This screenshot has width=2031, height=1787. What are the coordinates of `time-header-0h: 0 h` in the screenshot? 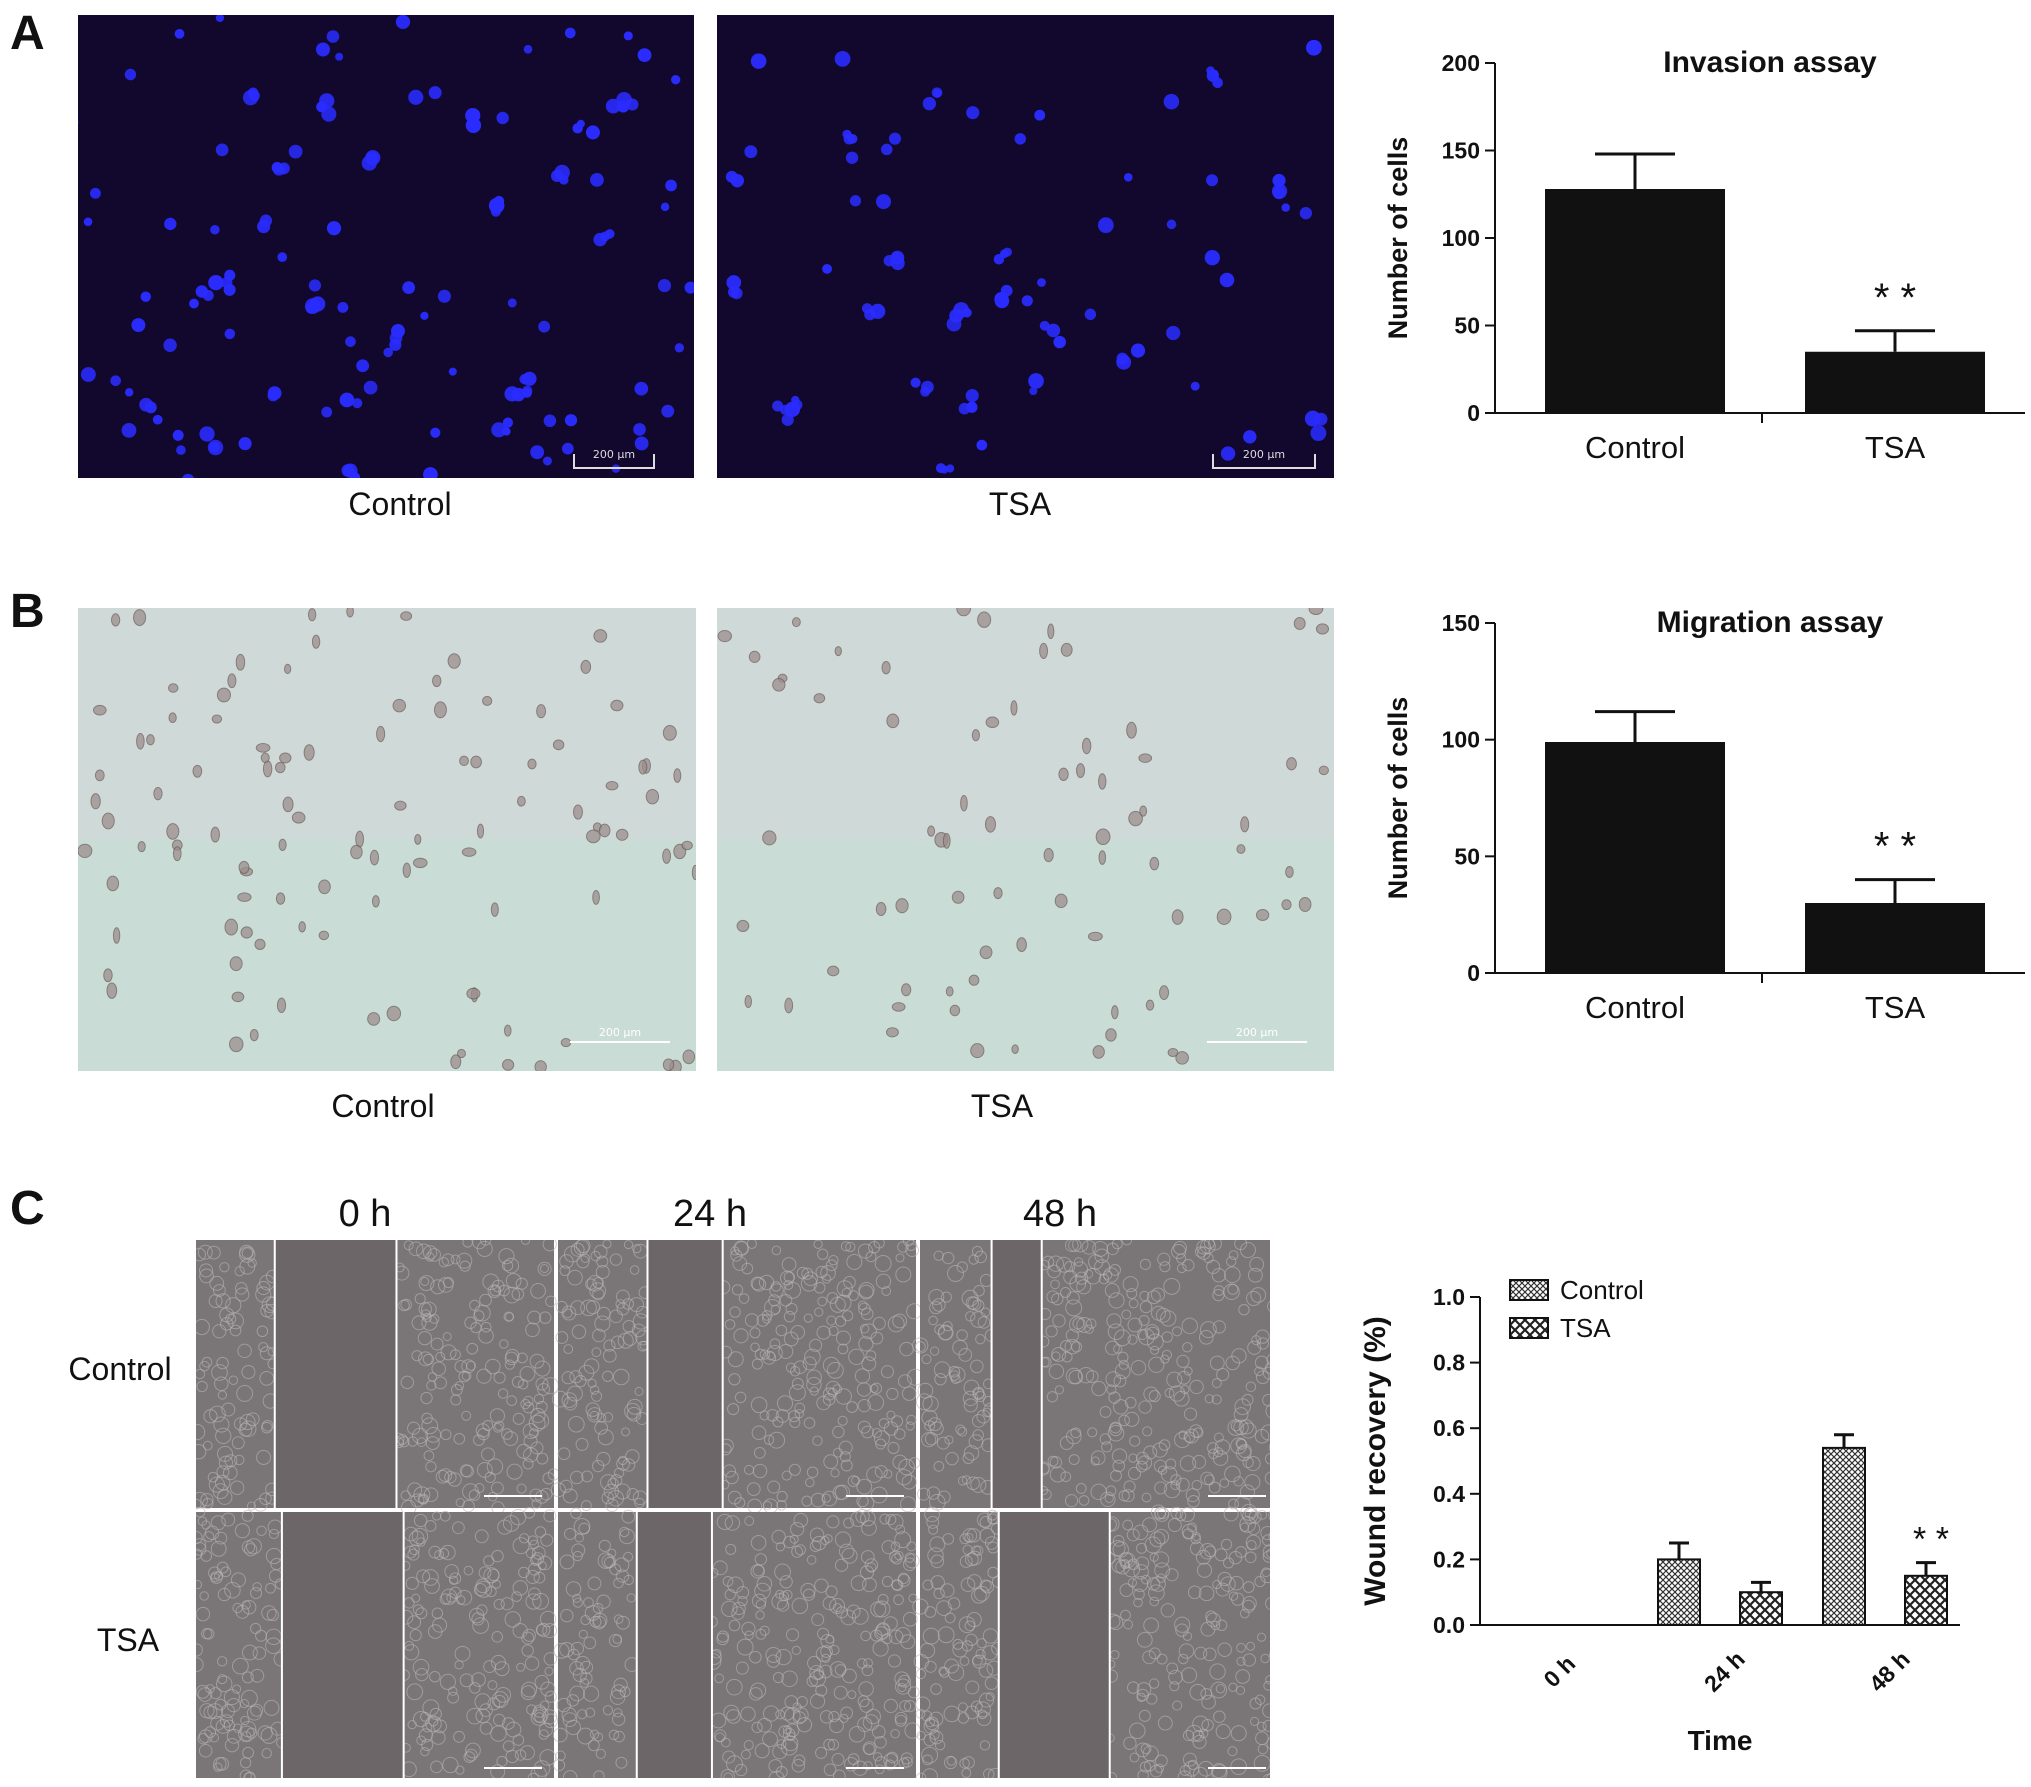 It's located at (365, 1214).